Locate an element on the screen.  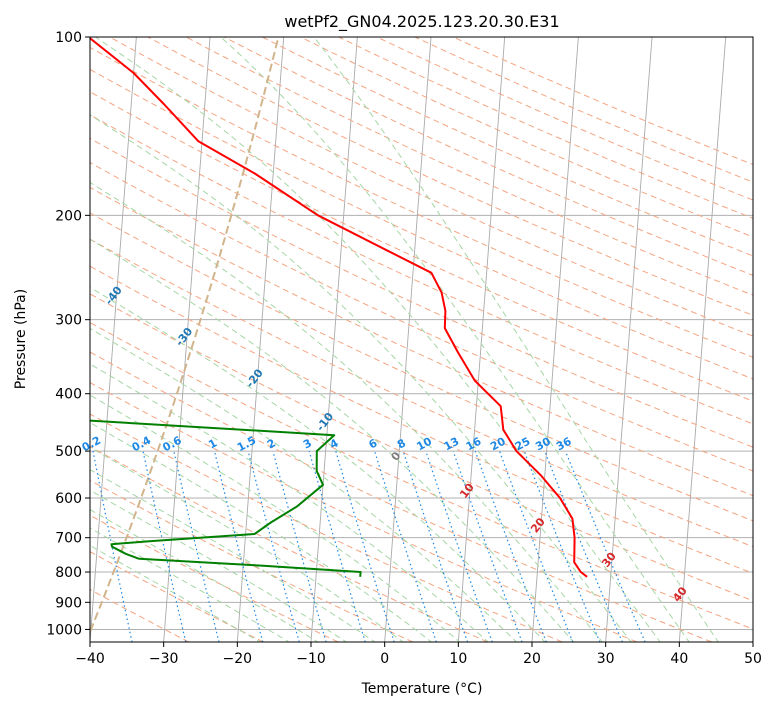
mixing-ratio-labels: 0.2 0.4 0.6 1 1.5 2 3 4 6 8 10 13 16 20 25 30 36 is located at coordinates (327, 444).